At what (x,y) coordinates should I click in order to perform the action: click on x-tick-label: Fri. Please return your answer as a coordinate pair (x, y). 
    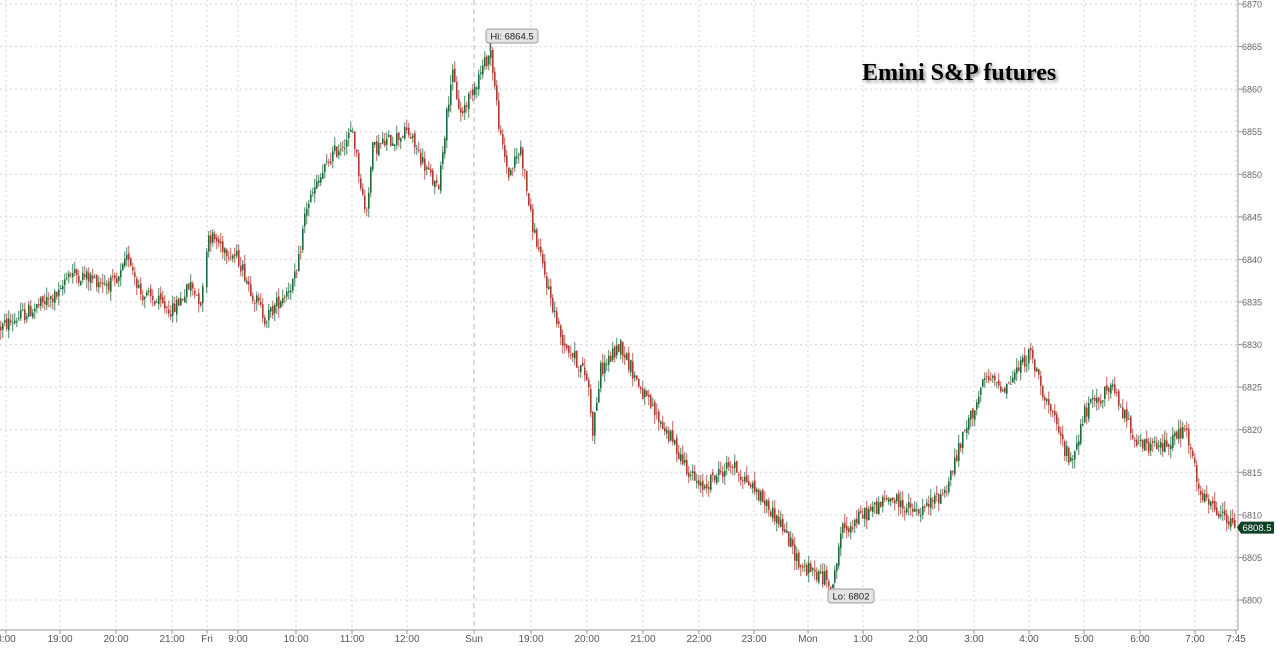
    Looking at the image, I should click on (207, 639).